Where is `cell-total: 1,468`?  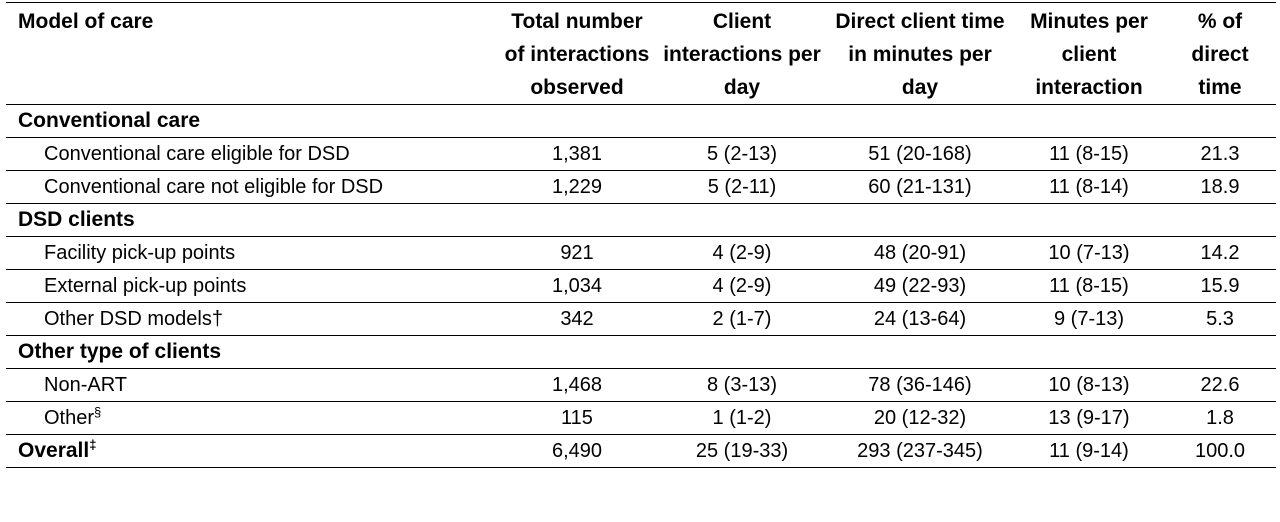 cell-total: 1,468 is located at coordinates (577, 384).